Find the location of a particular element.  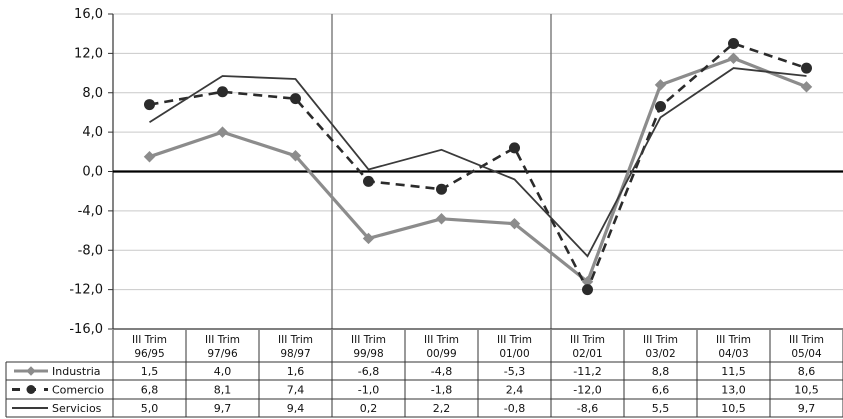

table-cell-value: -11,2 is located at coordinates (587, 371).